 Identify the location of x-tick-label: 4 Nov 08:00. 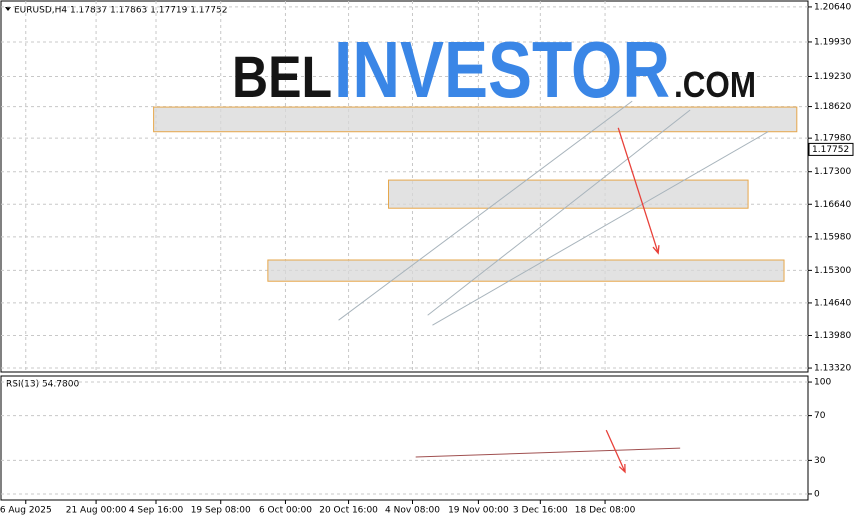
(412, 511).